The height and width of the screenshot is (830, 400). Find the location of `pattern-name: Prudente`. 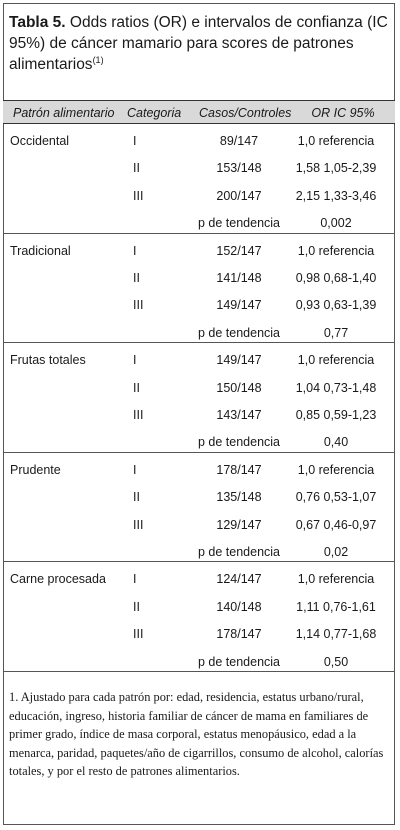

pattern-name: Prudente is located at coordinates (35, 469).